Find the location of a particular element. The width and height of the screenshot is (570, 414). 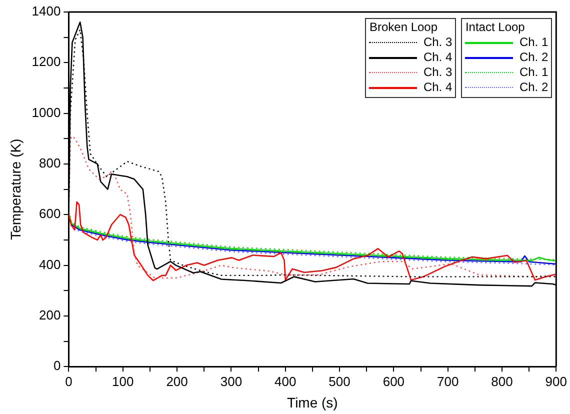

annotation: Intact Loop is located at coordinates (495, 27).